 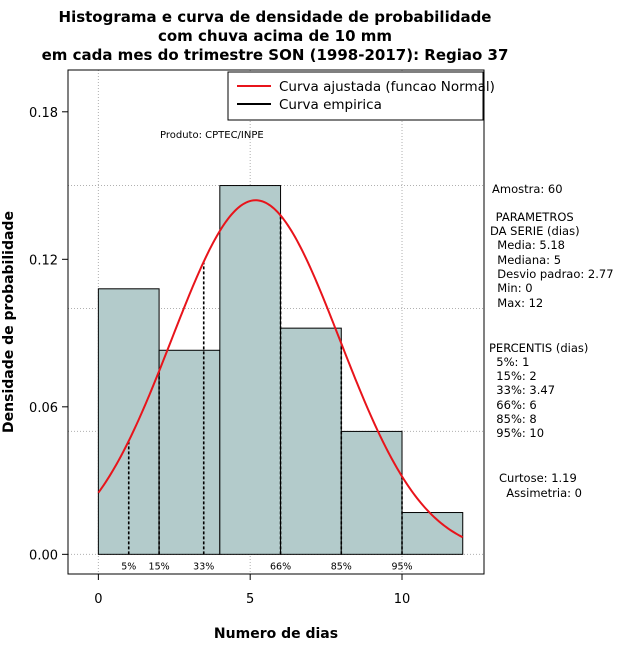 What do you see at coordinates (275, 36) in the screenshot?
I see `chart-title-line-2: com chuva acima de 10 mm` at bounding box center [275, 36].